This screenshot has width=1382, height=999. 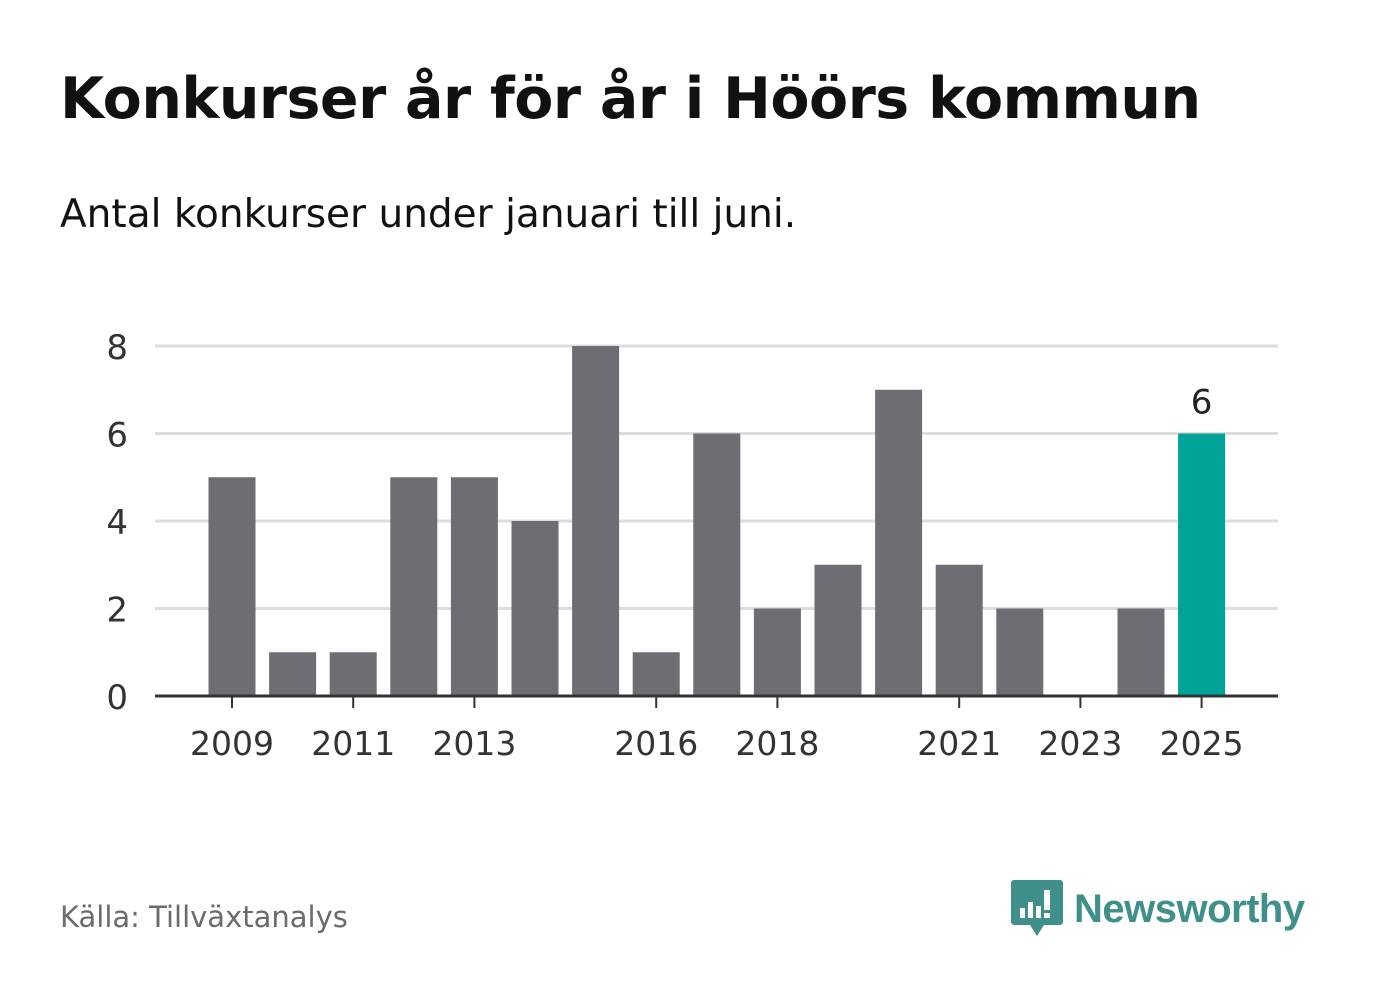 What do you see at coordinates (293, 674) in the screenshot?
I see `bar-2010` at bounding box center [293, 674].